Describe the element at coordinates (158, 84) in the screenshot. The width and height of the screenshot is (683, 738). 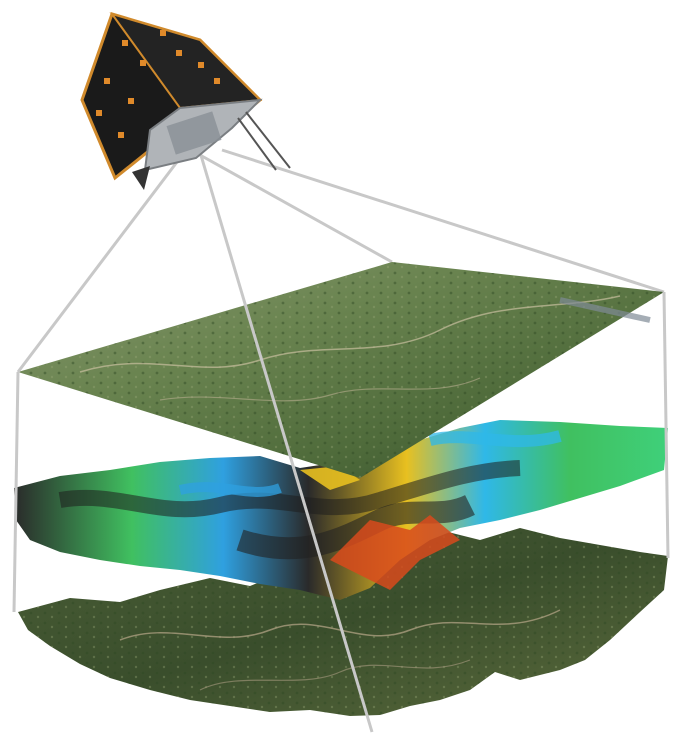
I see `solar-panel-marks` at that location.